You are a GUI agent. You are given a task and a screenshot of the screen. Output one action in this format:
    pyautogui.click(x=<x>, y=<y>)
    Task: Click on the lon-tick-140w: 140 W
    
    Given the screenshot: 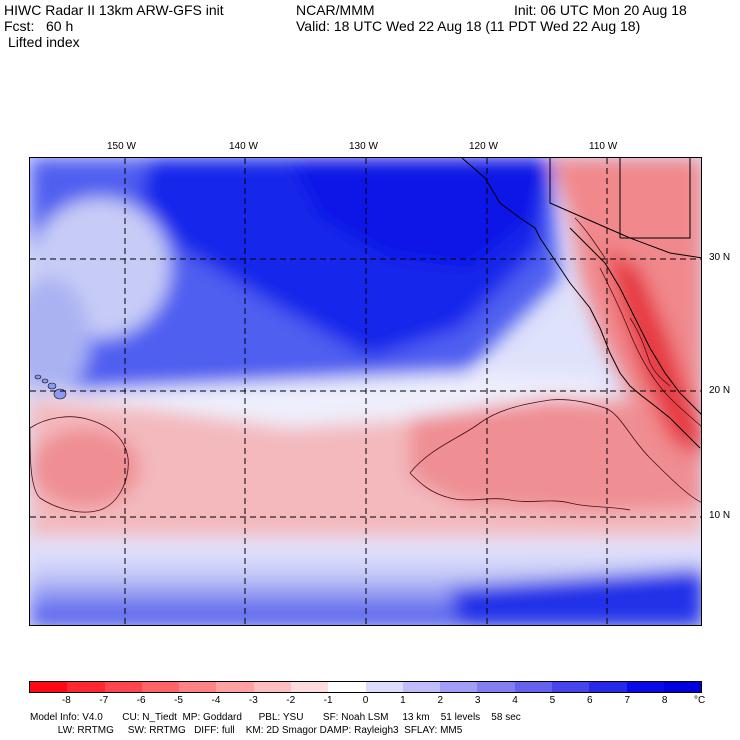 What is the action you would take?
    pyautogui.click(x=243, y=146)
    